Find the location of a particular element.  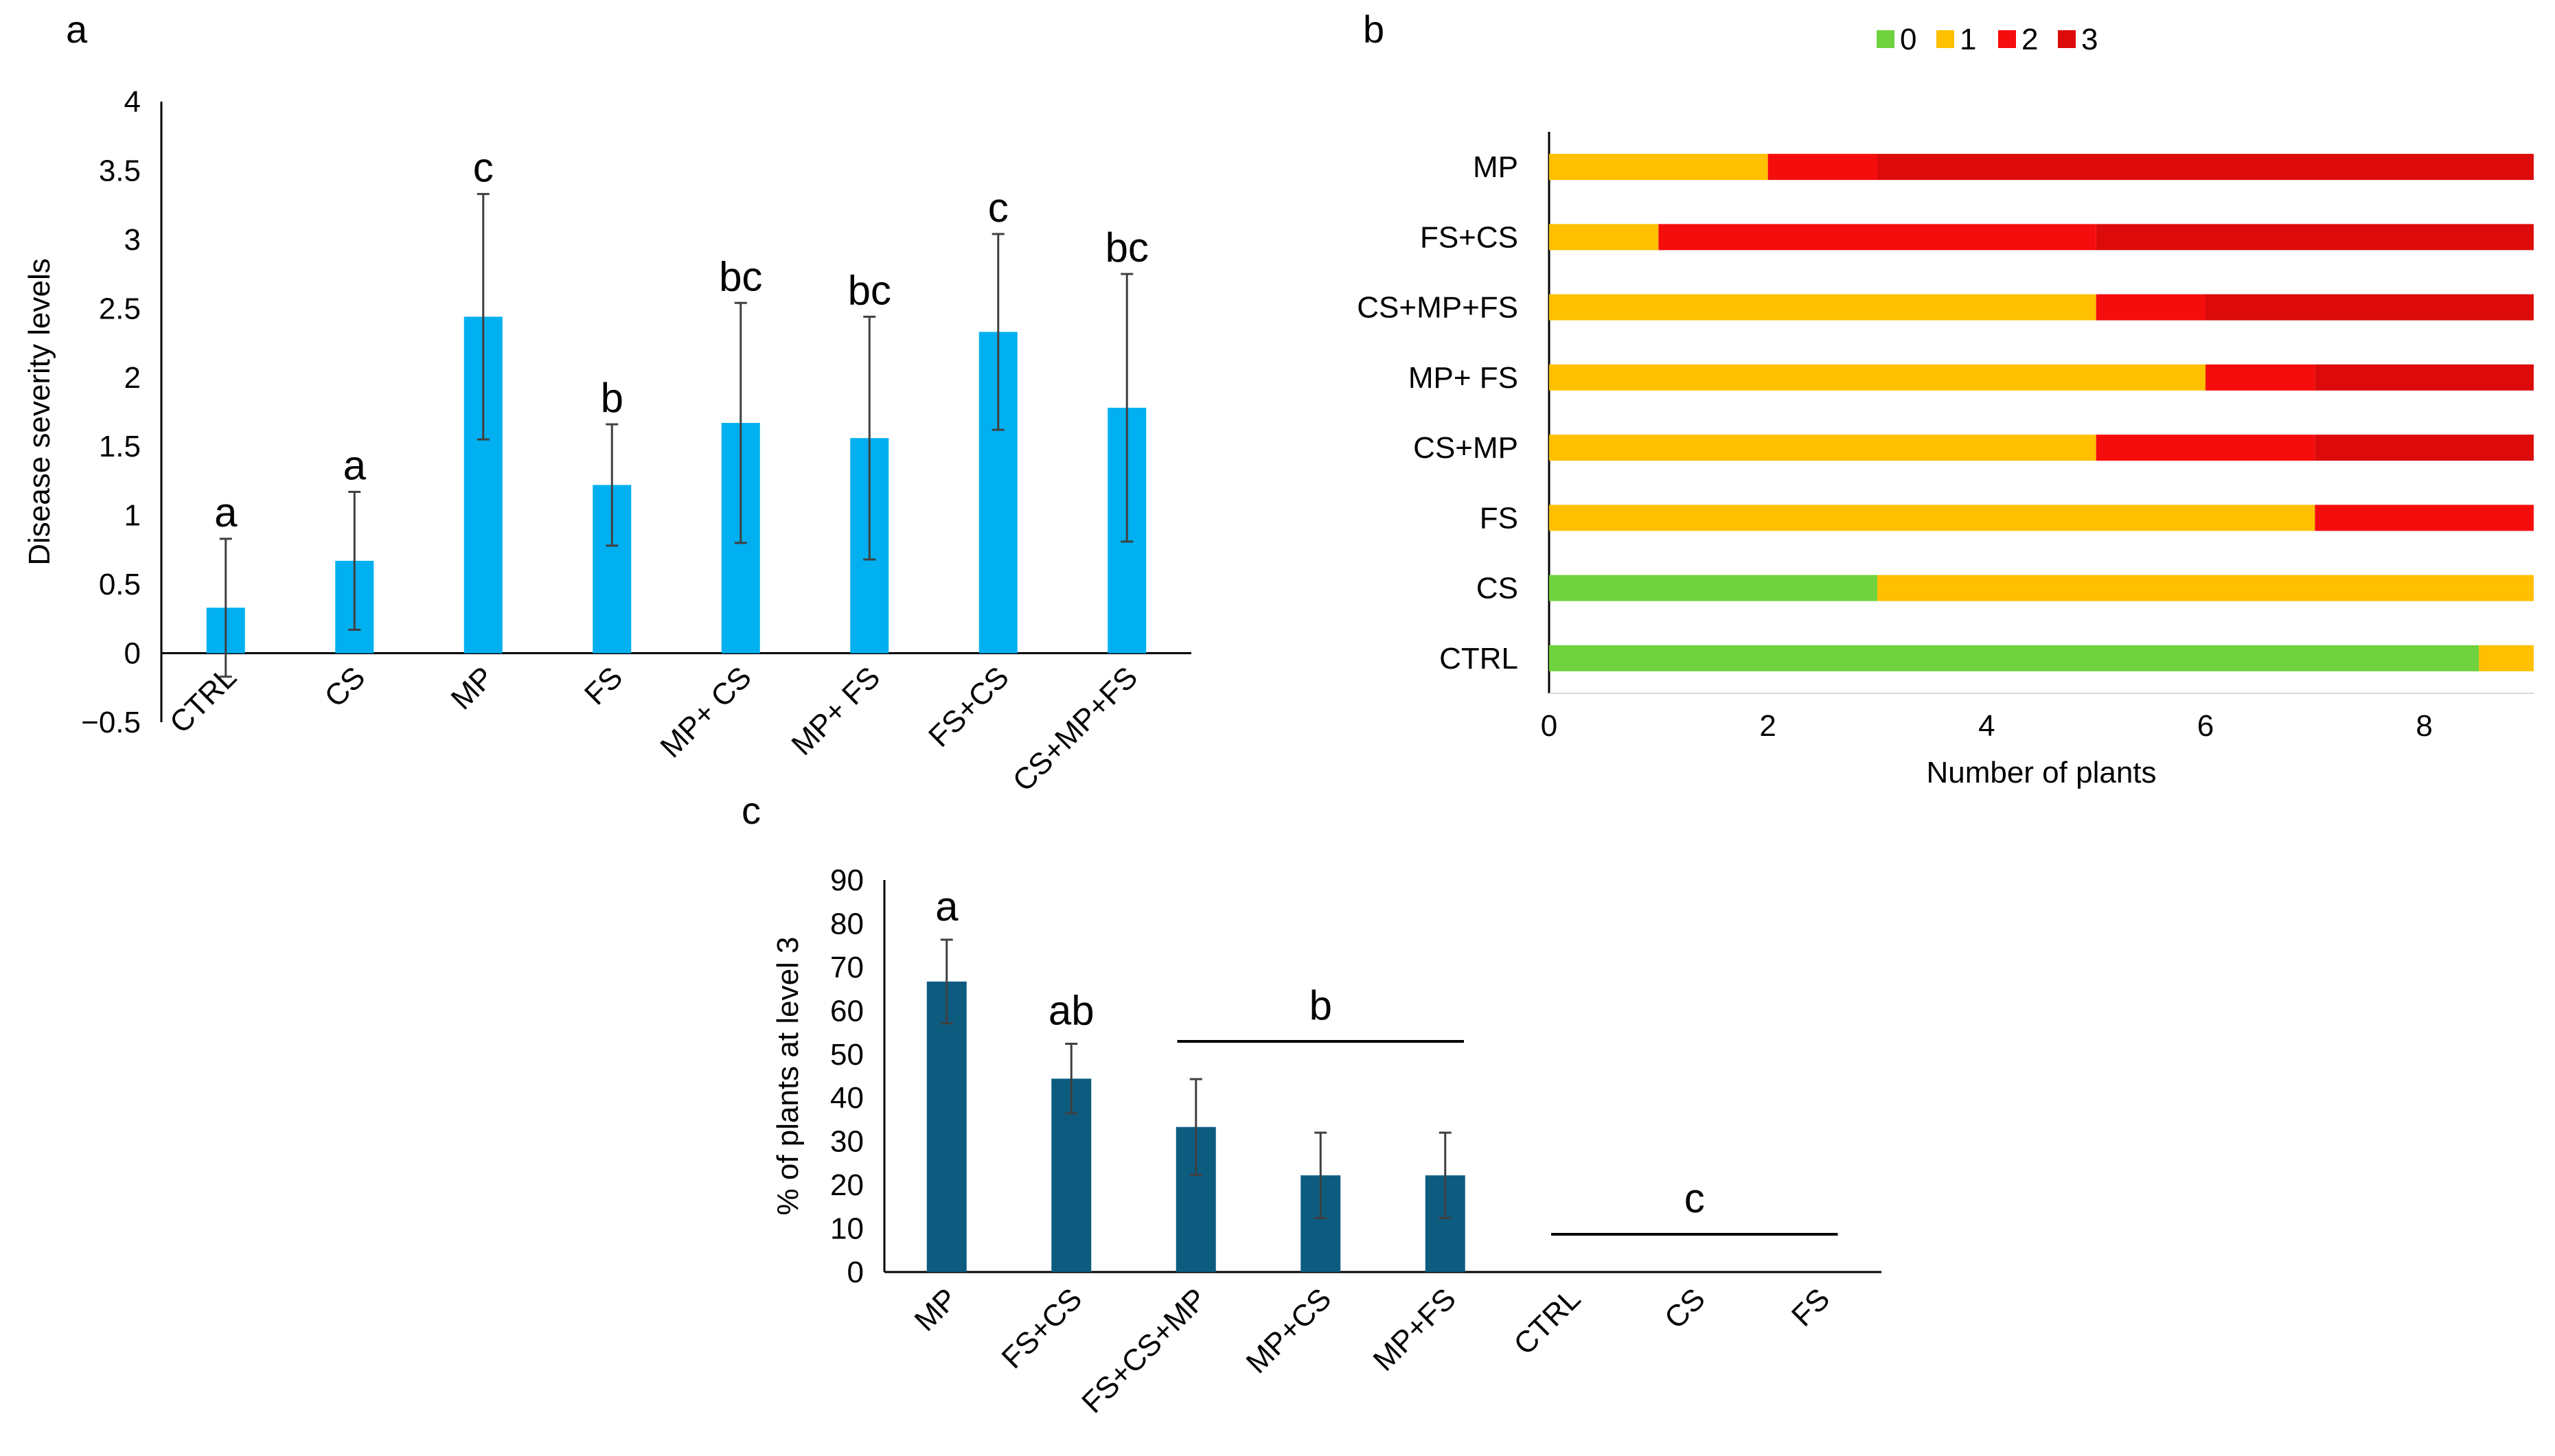

y-tick-label: 90 is located at coordinates (847, 880).